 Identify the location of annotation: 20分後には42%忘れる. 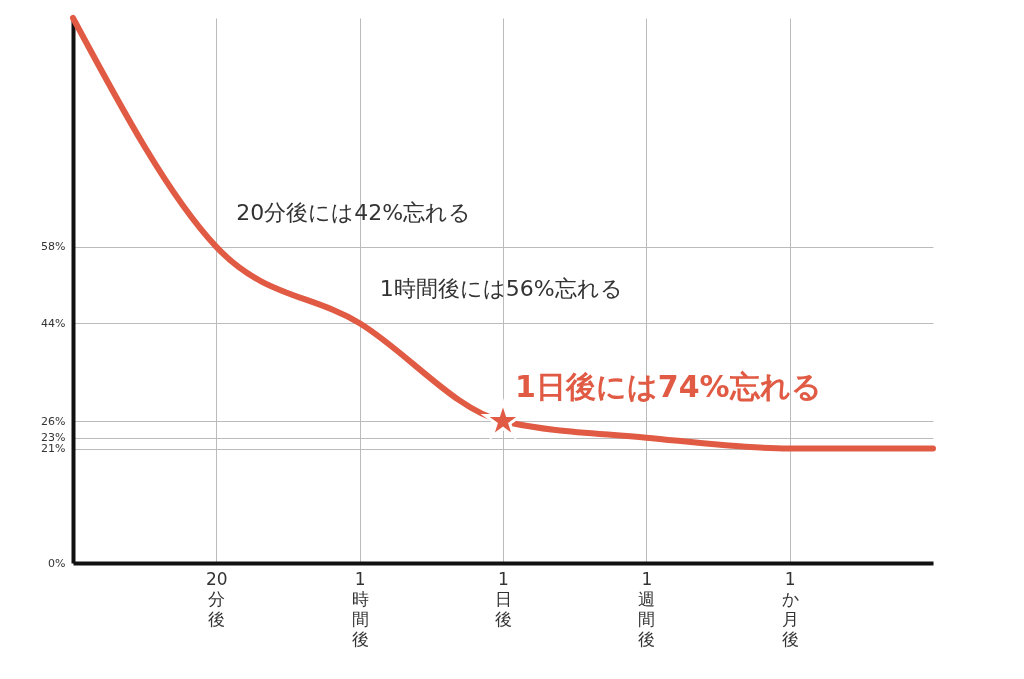
(354, 212).